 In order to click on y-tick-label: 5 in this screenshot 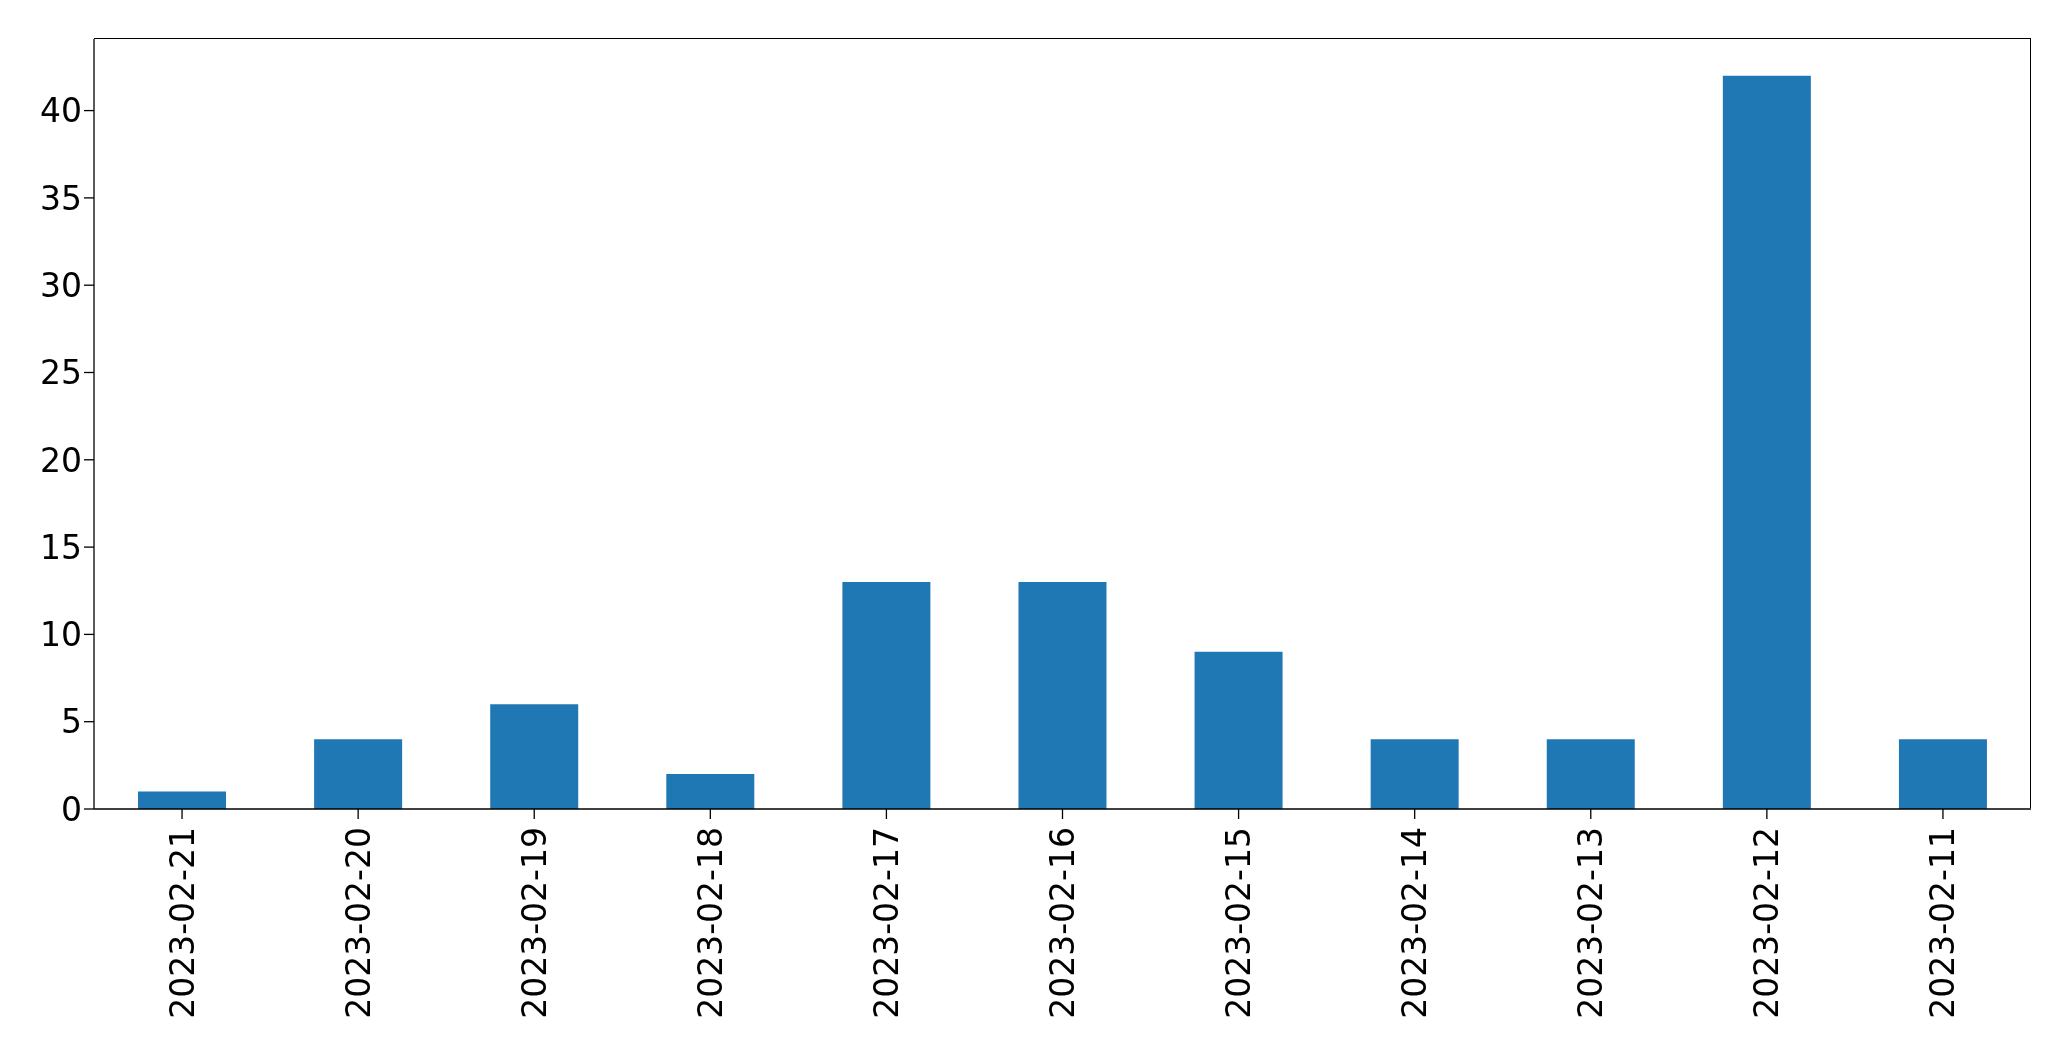, I will do `click(71, 722)`.